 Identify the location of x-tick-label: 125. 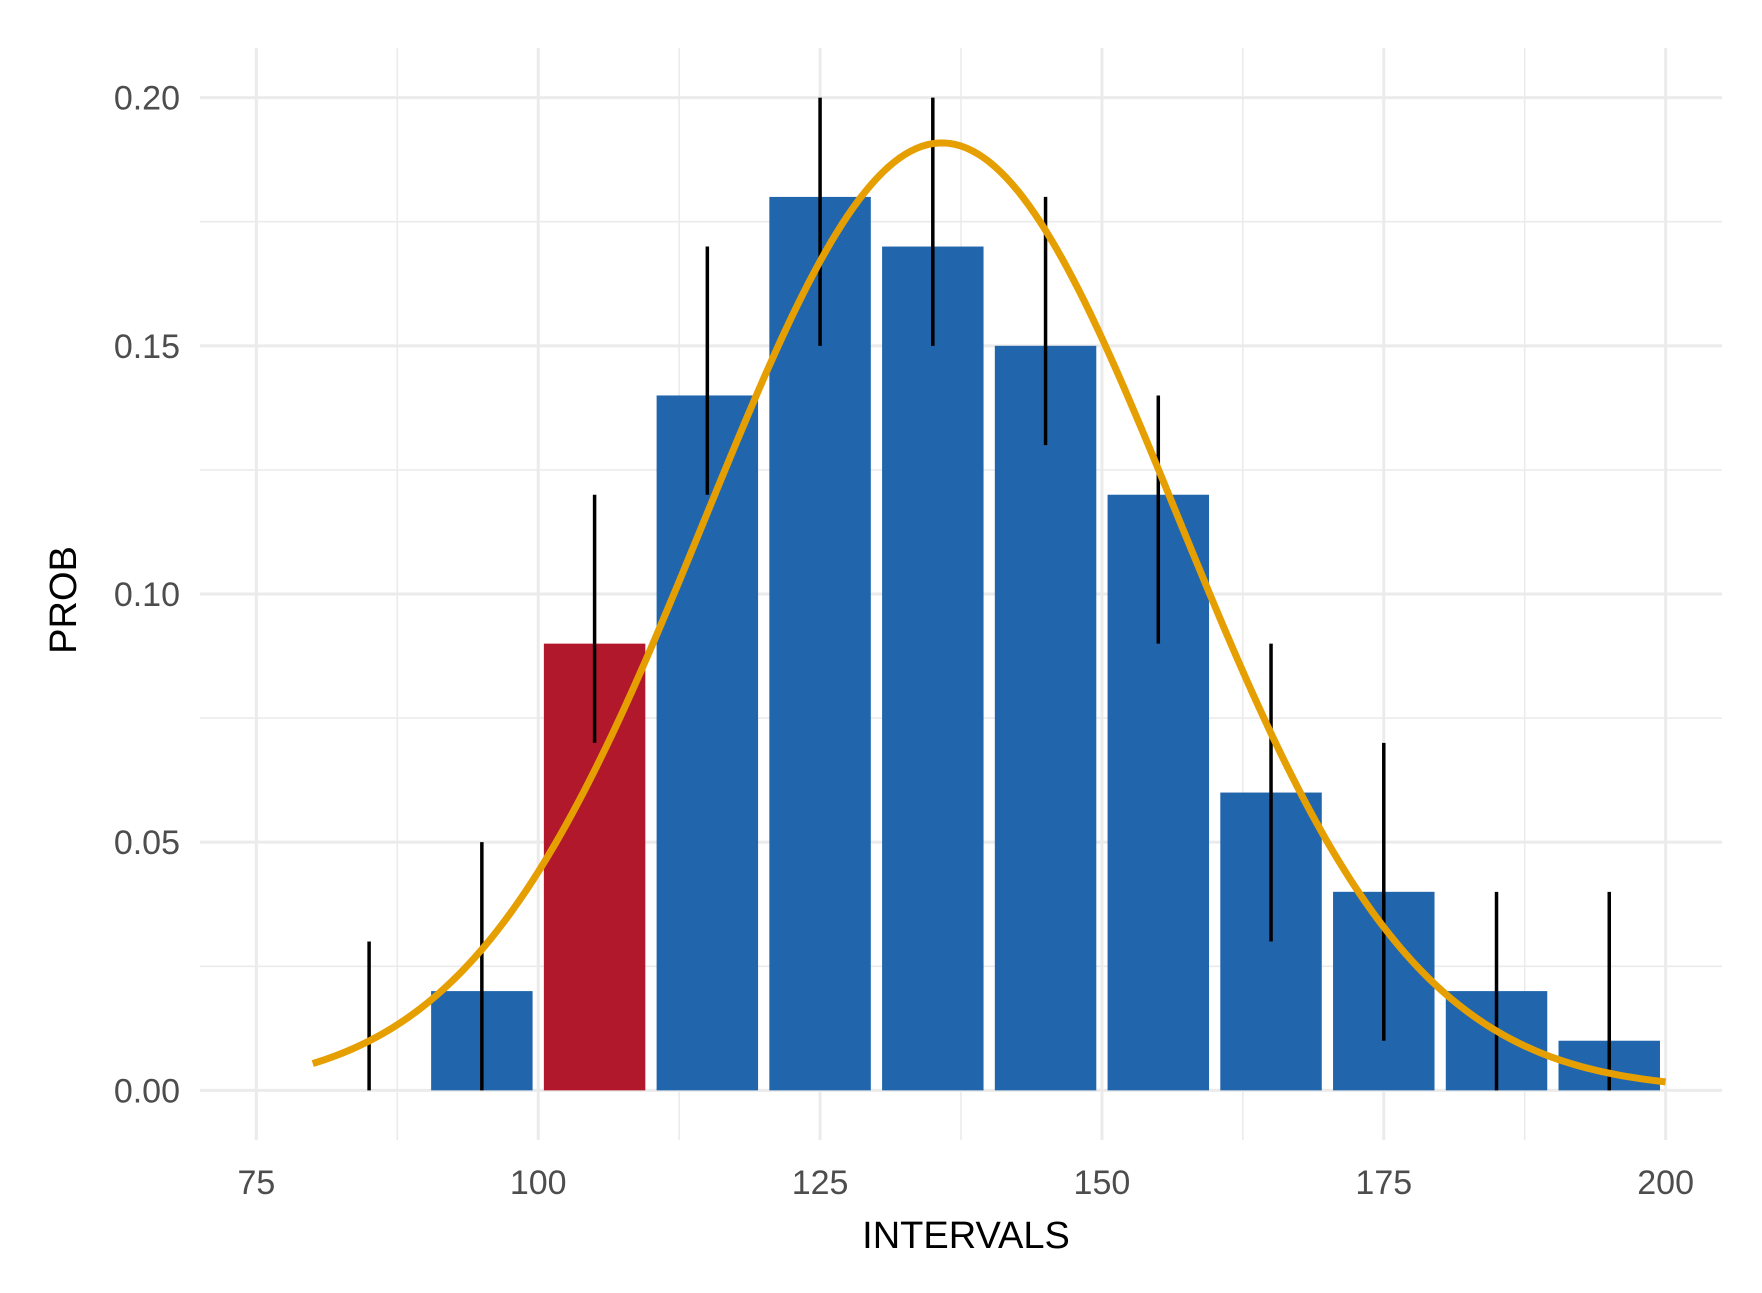
(820, 1183).